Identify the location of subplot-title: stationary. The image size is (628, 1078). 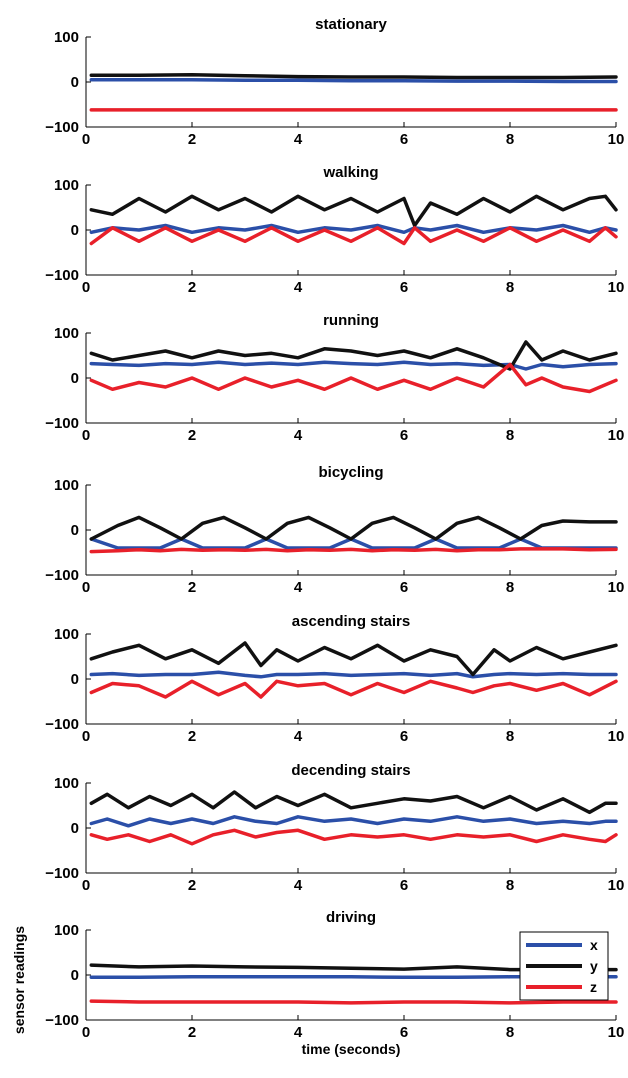
(351, 24).